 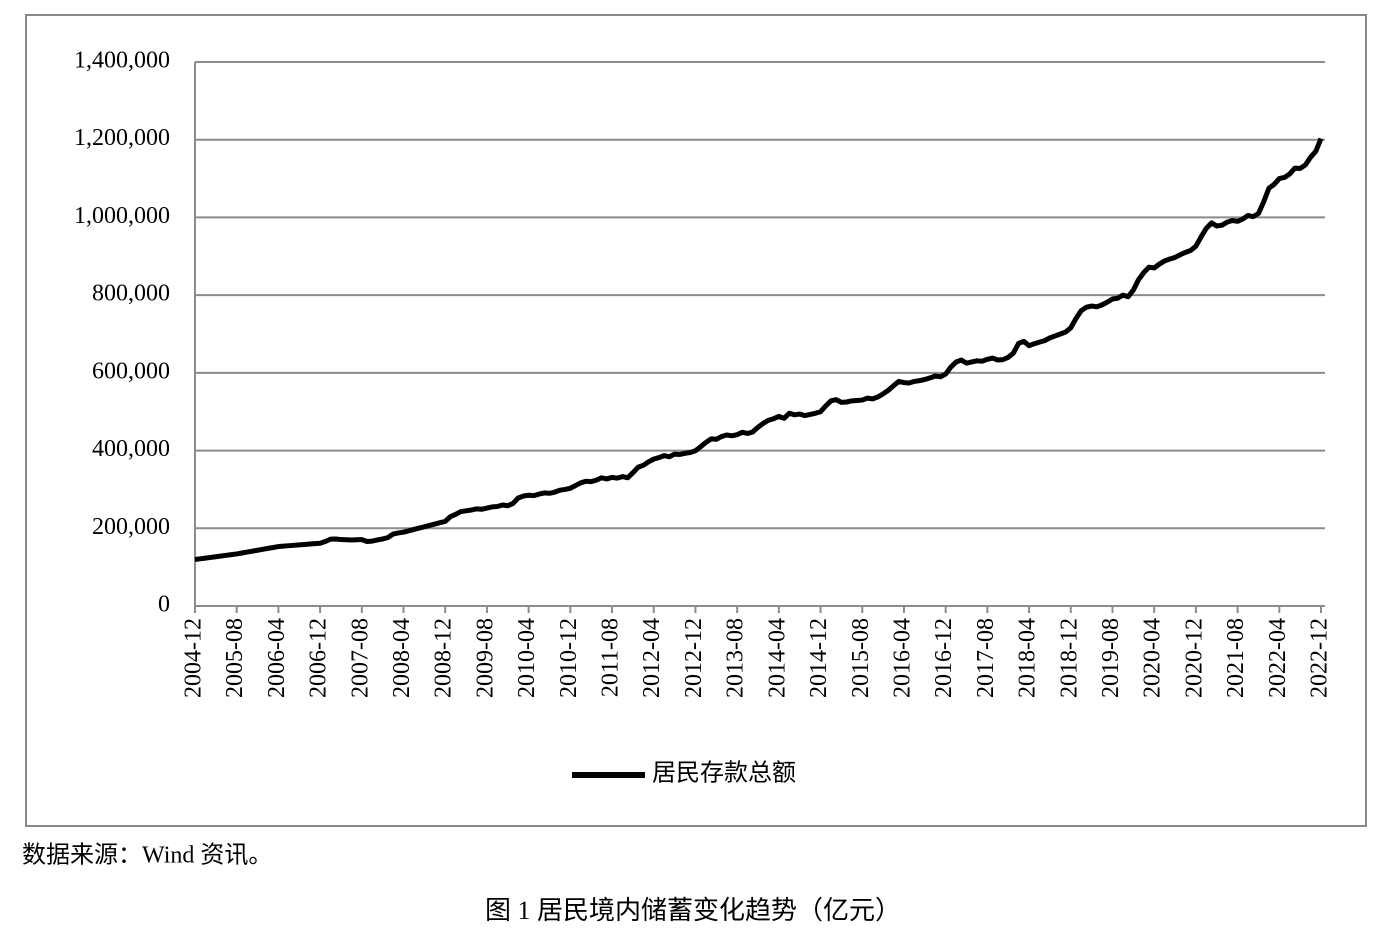 I want to click on x-tick-label: 2022-12, so click(x=1320, y=658).